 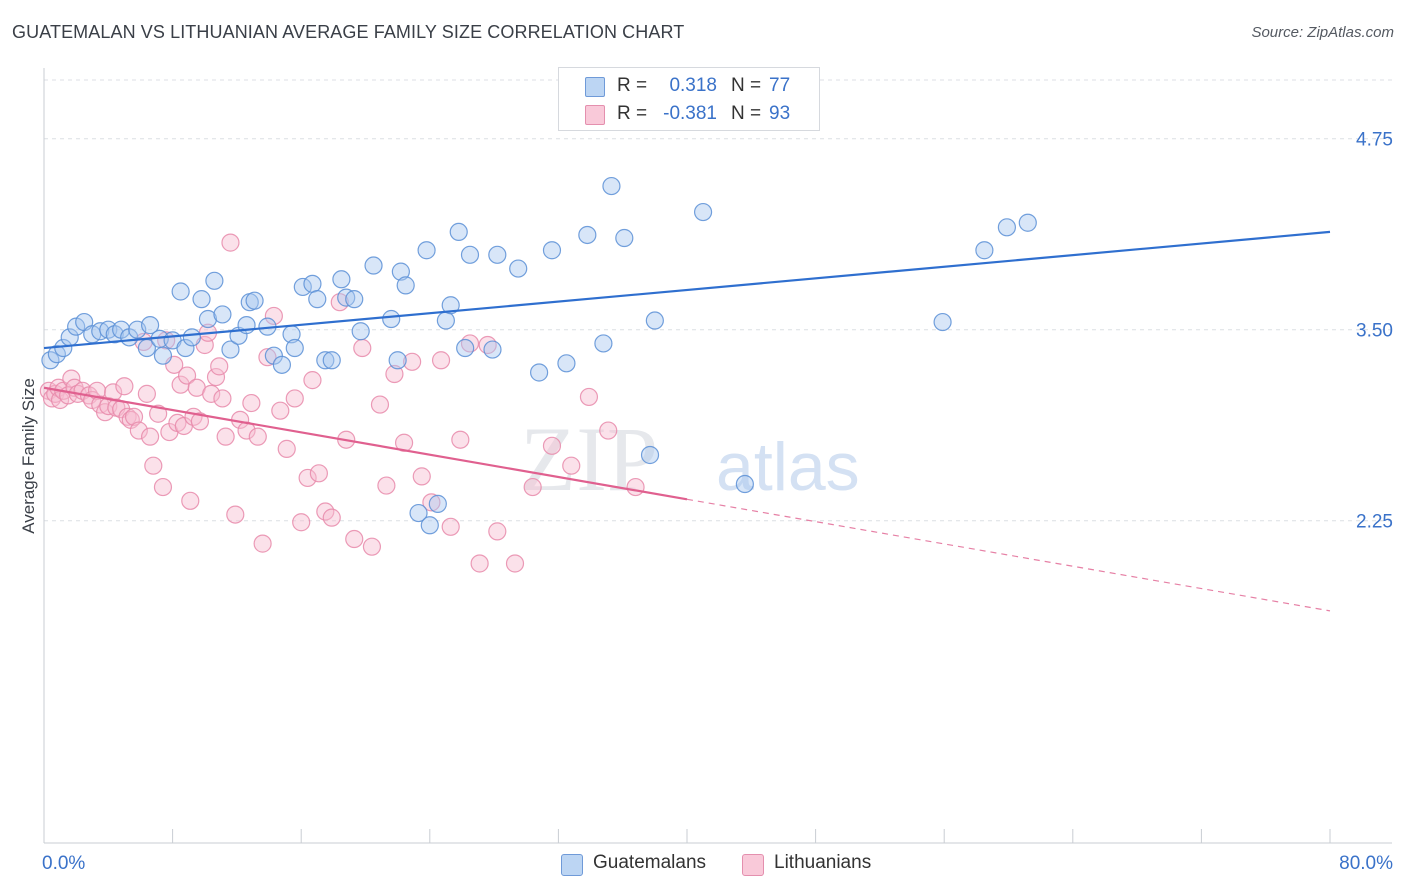 What do you see at coordinates (693, 85) in the screenshot?
I see `legend-r-value: 0.318` at bounding box center [693, 85].